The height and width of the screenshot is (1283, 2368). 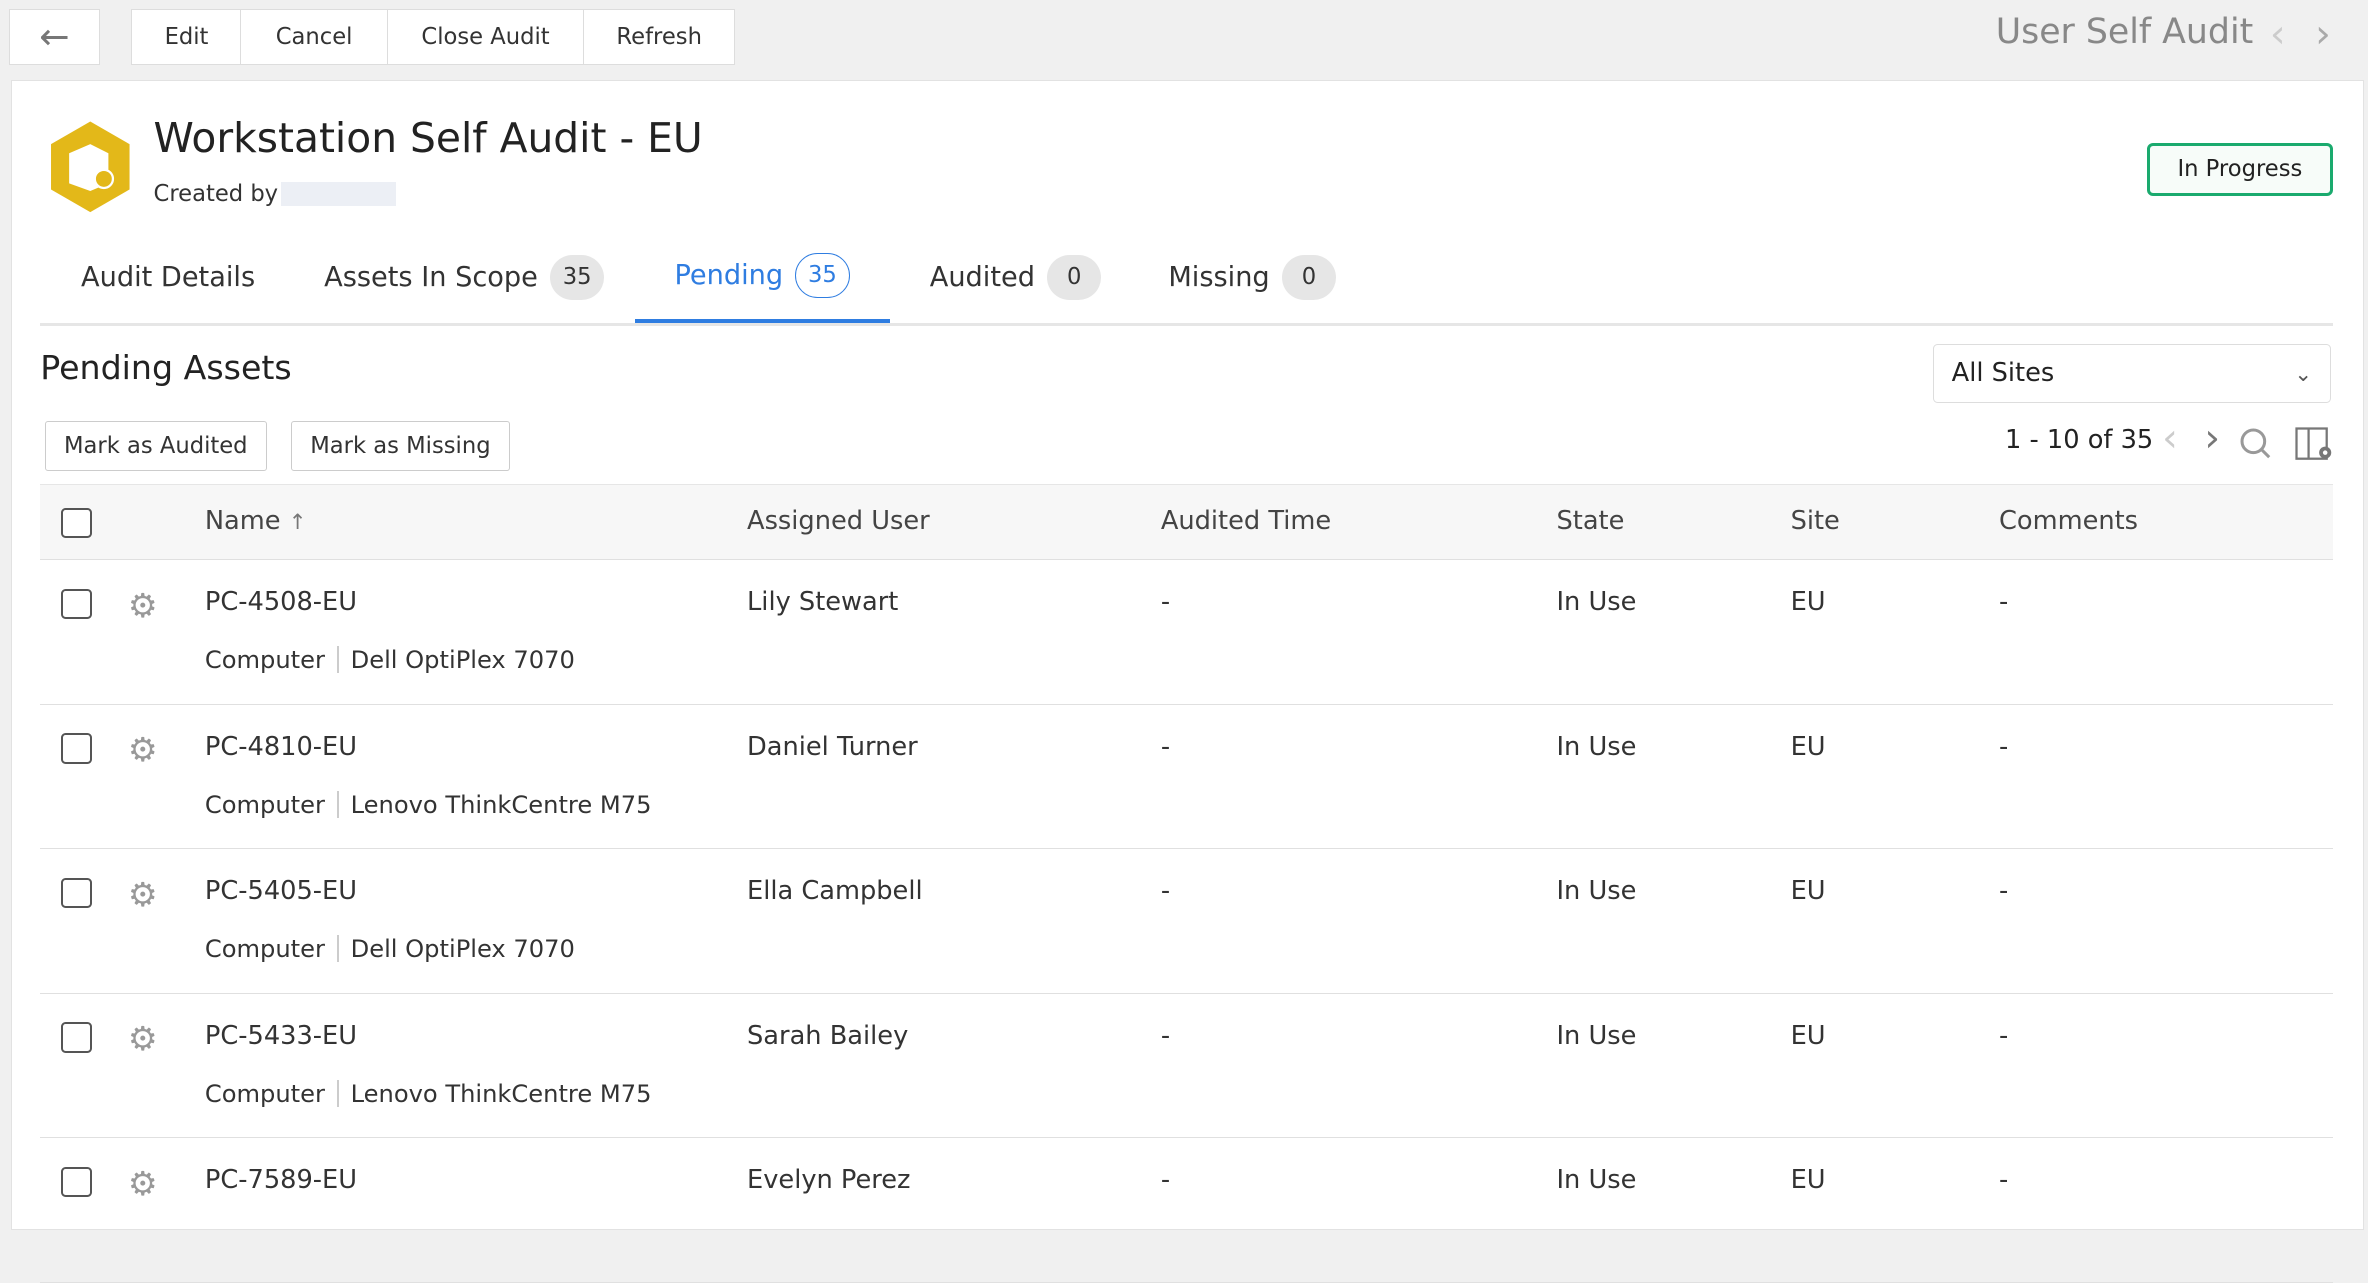 I want to click on tab-missing: Missing 0, so click(x=1252, y=277).